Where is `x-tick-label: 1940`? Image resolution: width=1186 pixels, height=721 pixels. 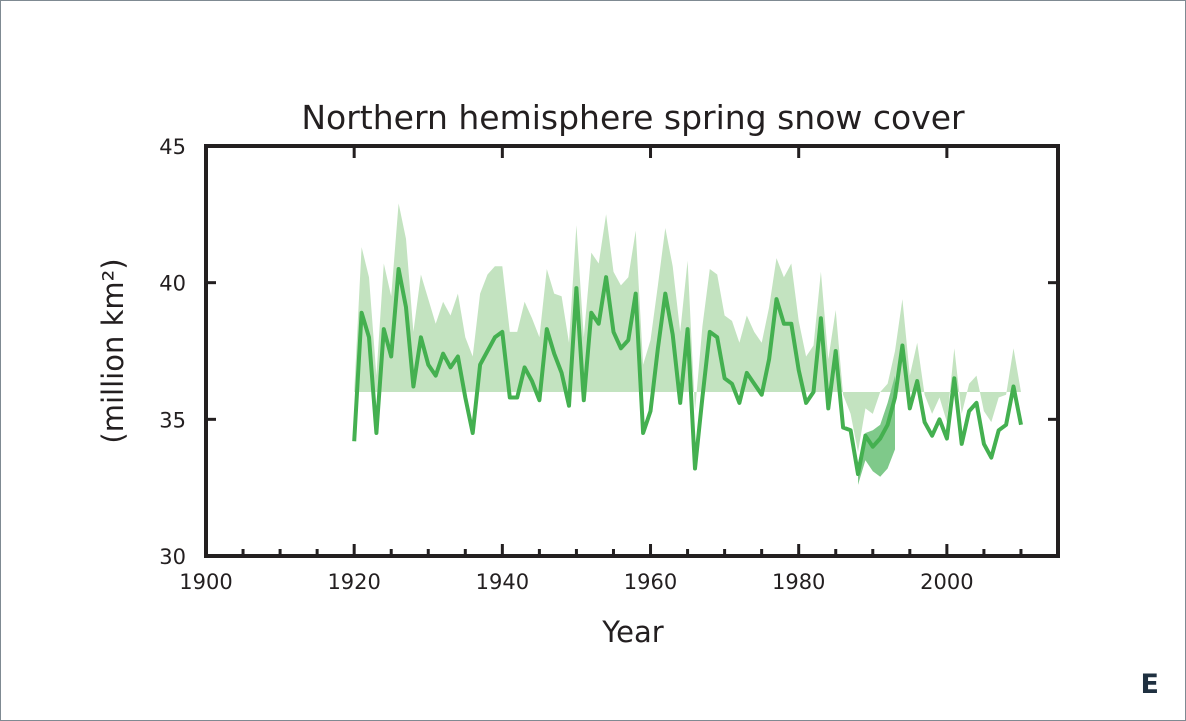
x-tick-label: 1940 is located at coordinates (502, 582).